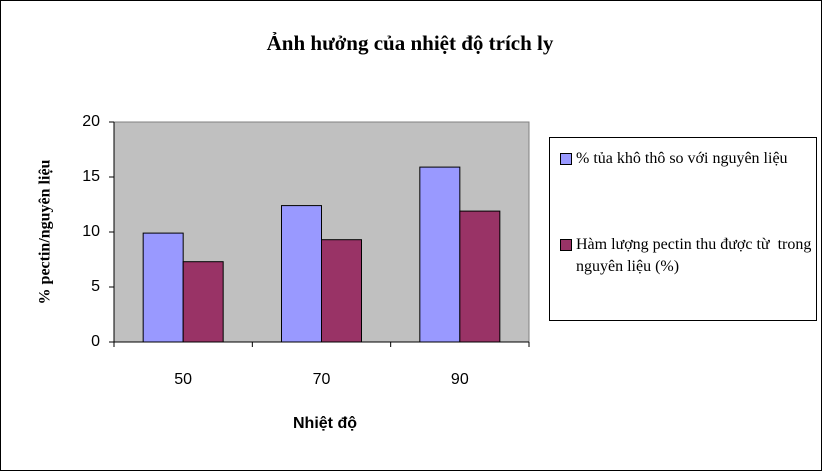 The height and width of the screenshot is (471, 822). I want to click on y-tick-label: 20, so click(91, 121).